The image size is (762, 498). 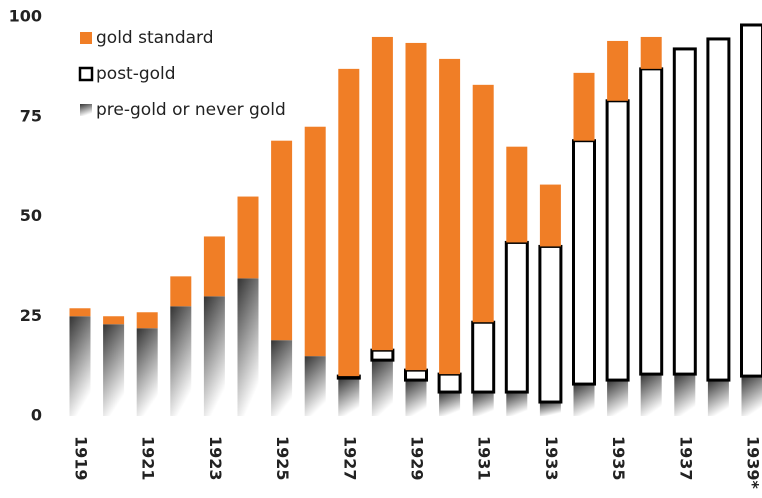 What do you see at coordinates (191, 110) in the screenshot?
I see `legend-label: pre-gold or never gold` at bounding box center [191, 110].